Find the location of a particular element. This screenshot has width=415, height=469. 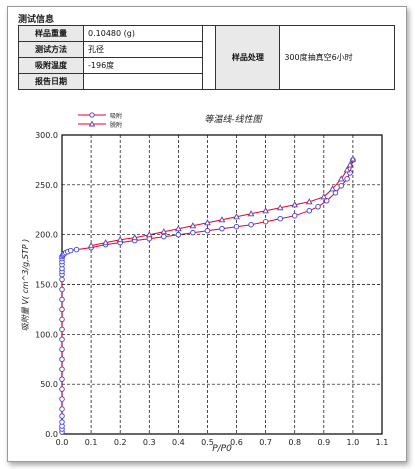

section-title: 测试信息 is located at coordinates (36, 20).